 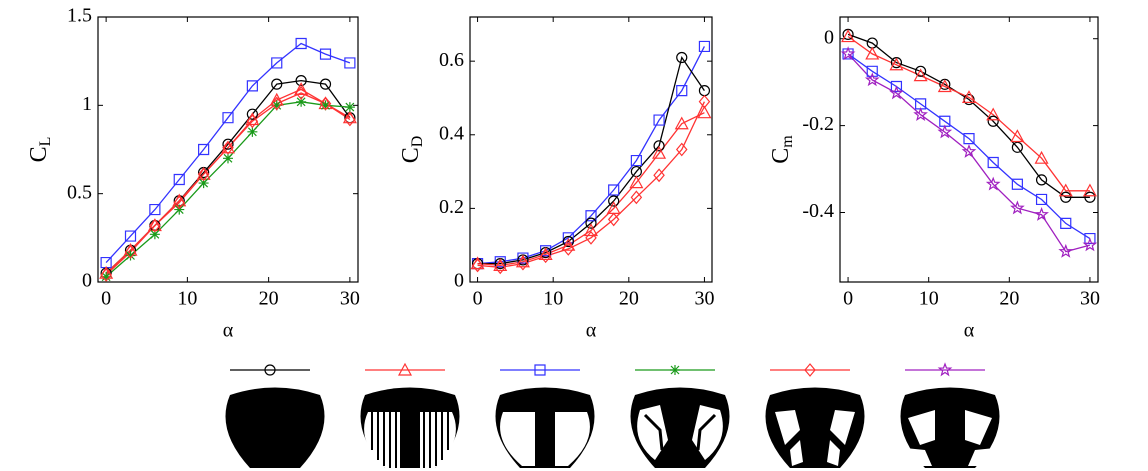 What do you see at coordinates (818, 124) in the screenshot?
I see `y-tick-label: -0.2` at bounding box center [818, 124].